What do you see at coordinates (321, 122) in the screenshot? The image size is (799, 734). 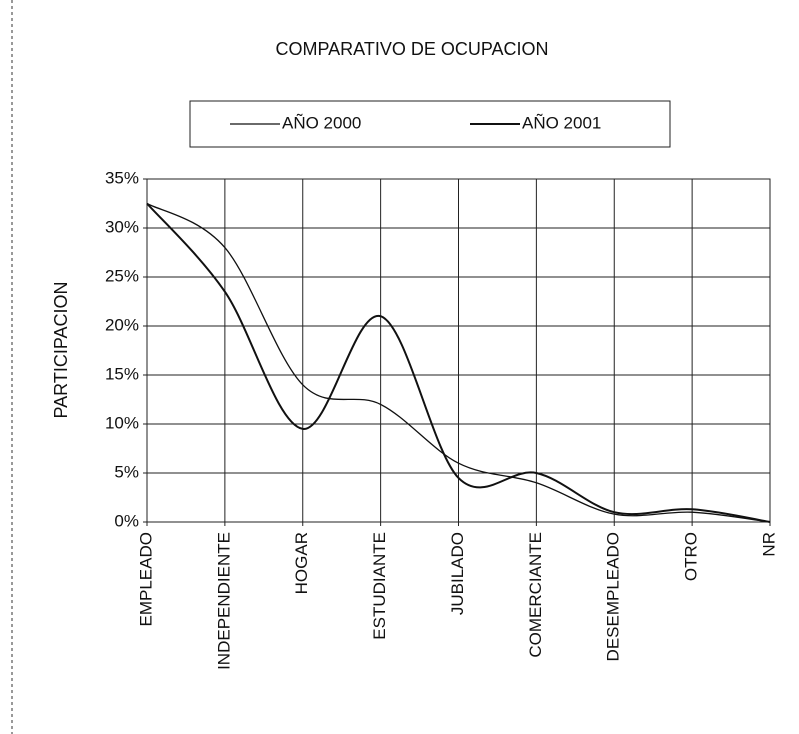 I see `legend-label: AÑO 2000` at bounding box center [321, 122].